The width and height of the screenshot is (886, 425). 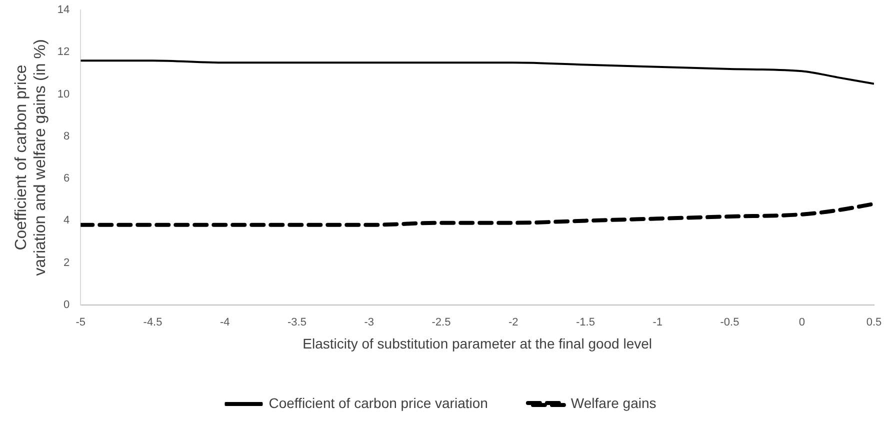 What do you see at coordinates (477, 343) in the screenshot?
I see `x-axis-title: Elasticity of substitution parameter at the final good level` at bounding box center [477, 343].